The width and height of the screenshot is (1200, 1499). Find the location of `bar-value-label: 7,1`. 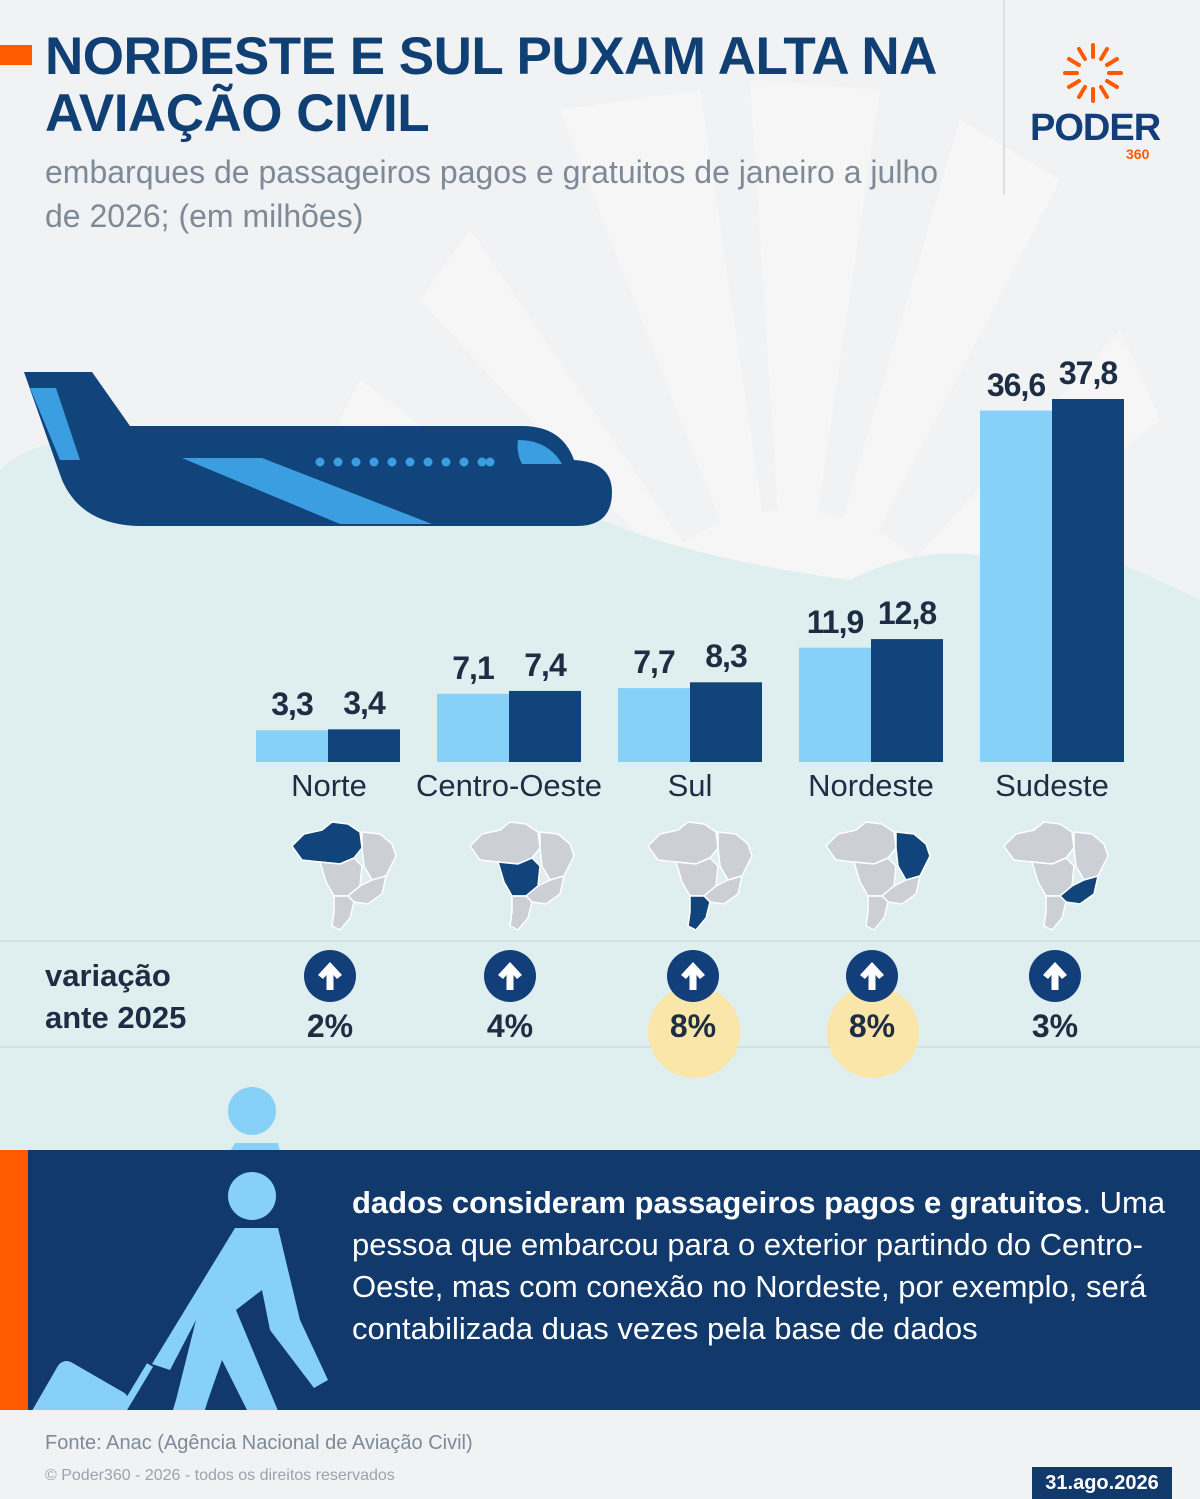

bar-value-label: 7,1 is located at coordinates (473, 667).